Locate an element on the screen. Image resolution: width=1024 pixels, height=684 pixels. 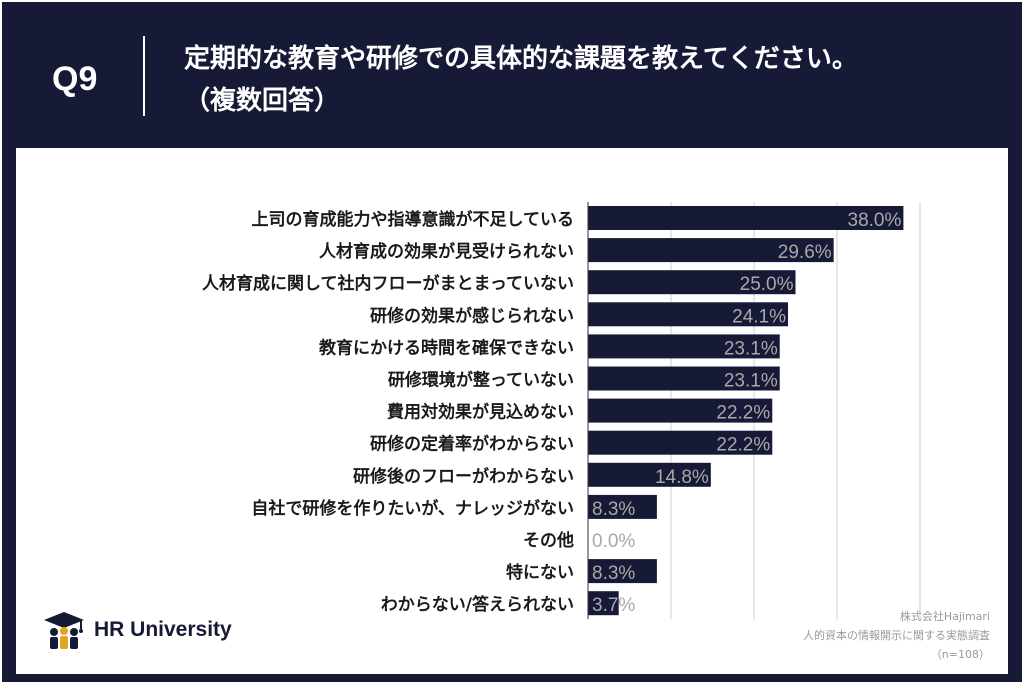
category-label: 人材育成に関して社内フローがまとまっていない is located at coordinates (388, 283).